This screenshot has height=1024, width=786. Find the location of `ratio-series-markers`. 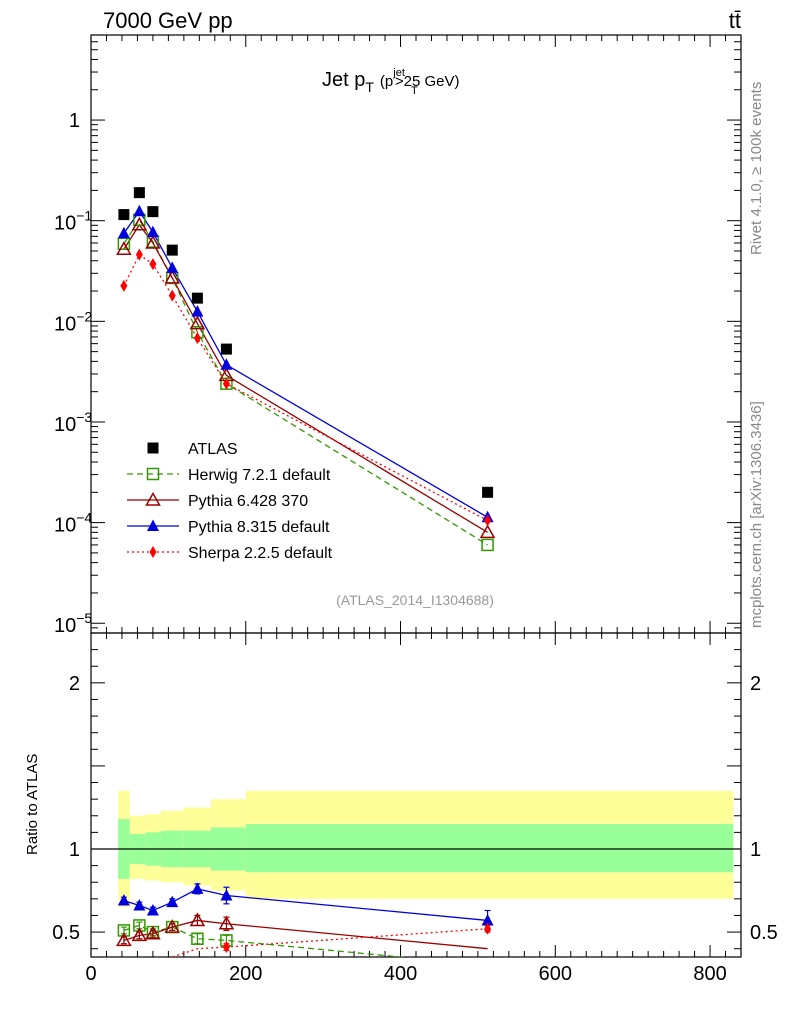

ratio-series-markers is located at coordinates (305, 918).